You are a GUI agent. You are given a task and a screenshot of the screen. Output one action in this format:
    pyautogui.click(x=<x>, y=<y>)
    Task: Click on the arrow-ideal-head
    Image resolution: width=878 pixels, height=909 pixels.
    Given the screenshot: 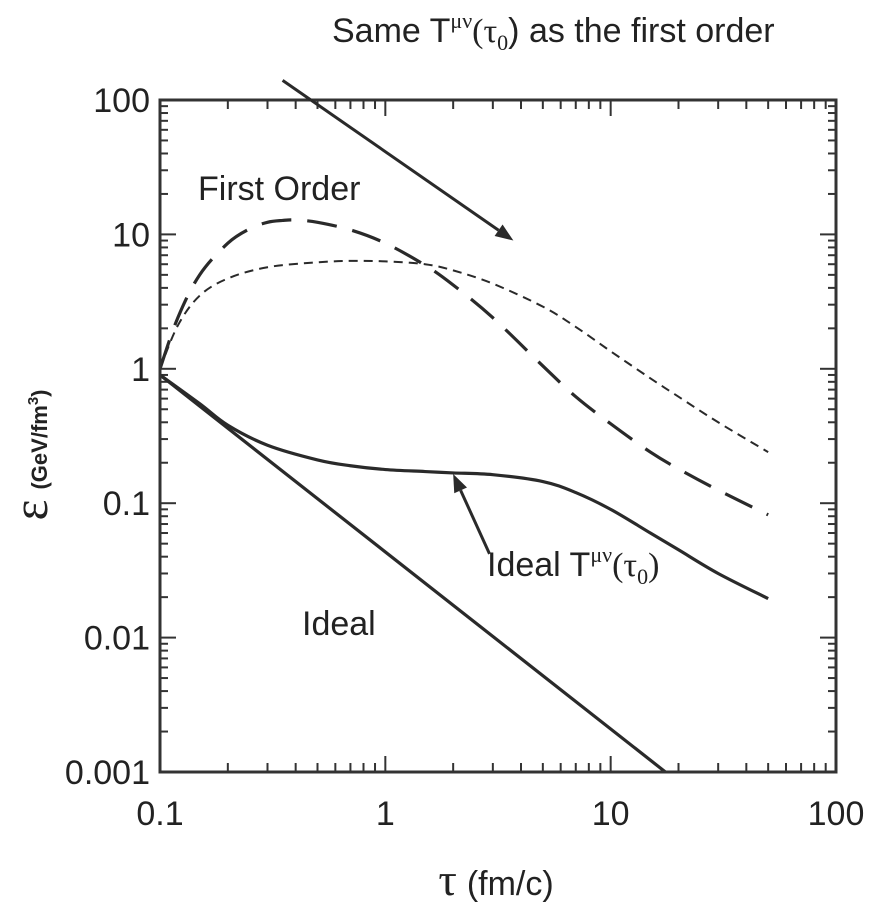 What is the action you would take?
    pyautogui.click(x=460, y=483)
    